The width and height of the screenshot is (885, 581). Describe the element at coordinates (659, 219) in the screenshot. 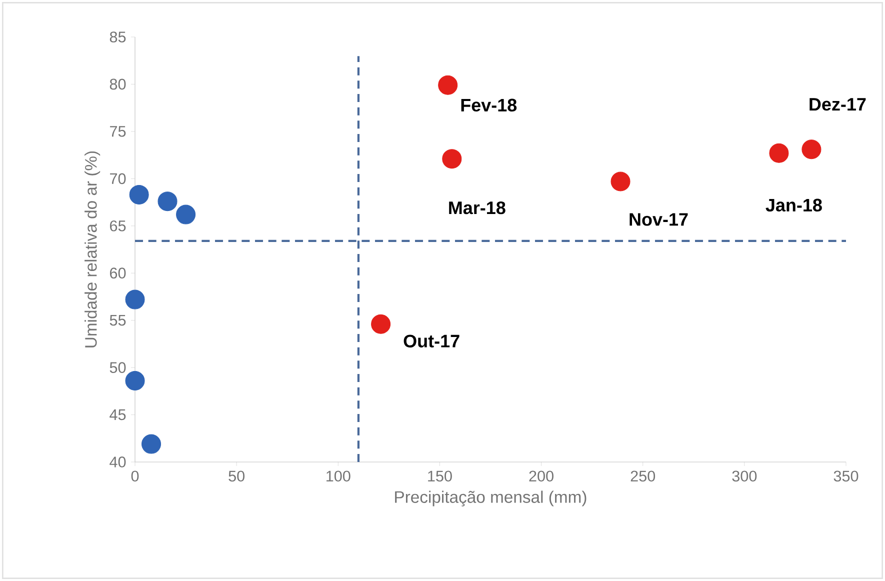

I see `annotation: Nov-17` at that location.